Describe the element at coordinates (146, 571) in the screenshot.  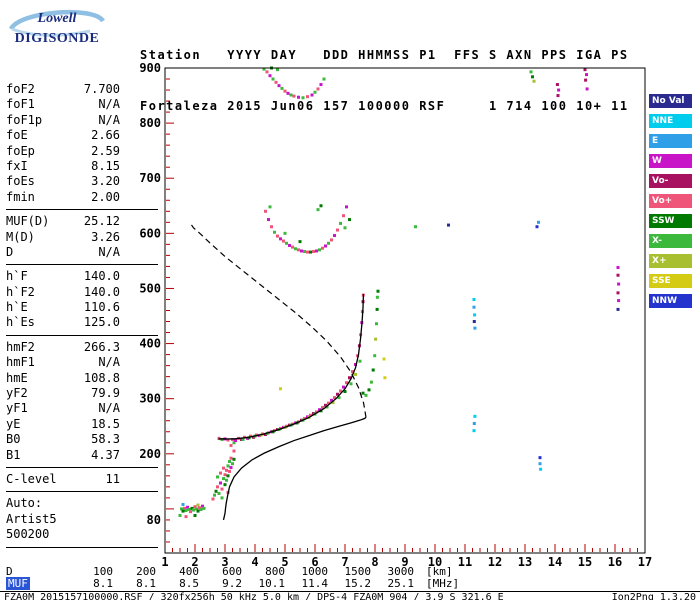
I see `row-value: 200` at that location.